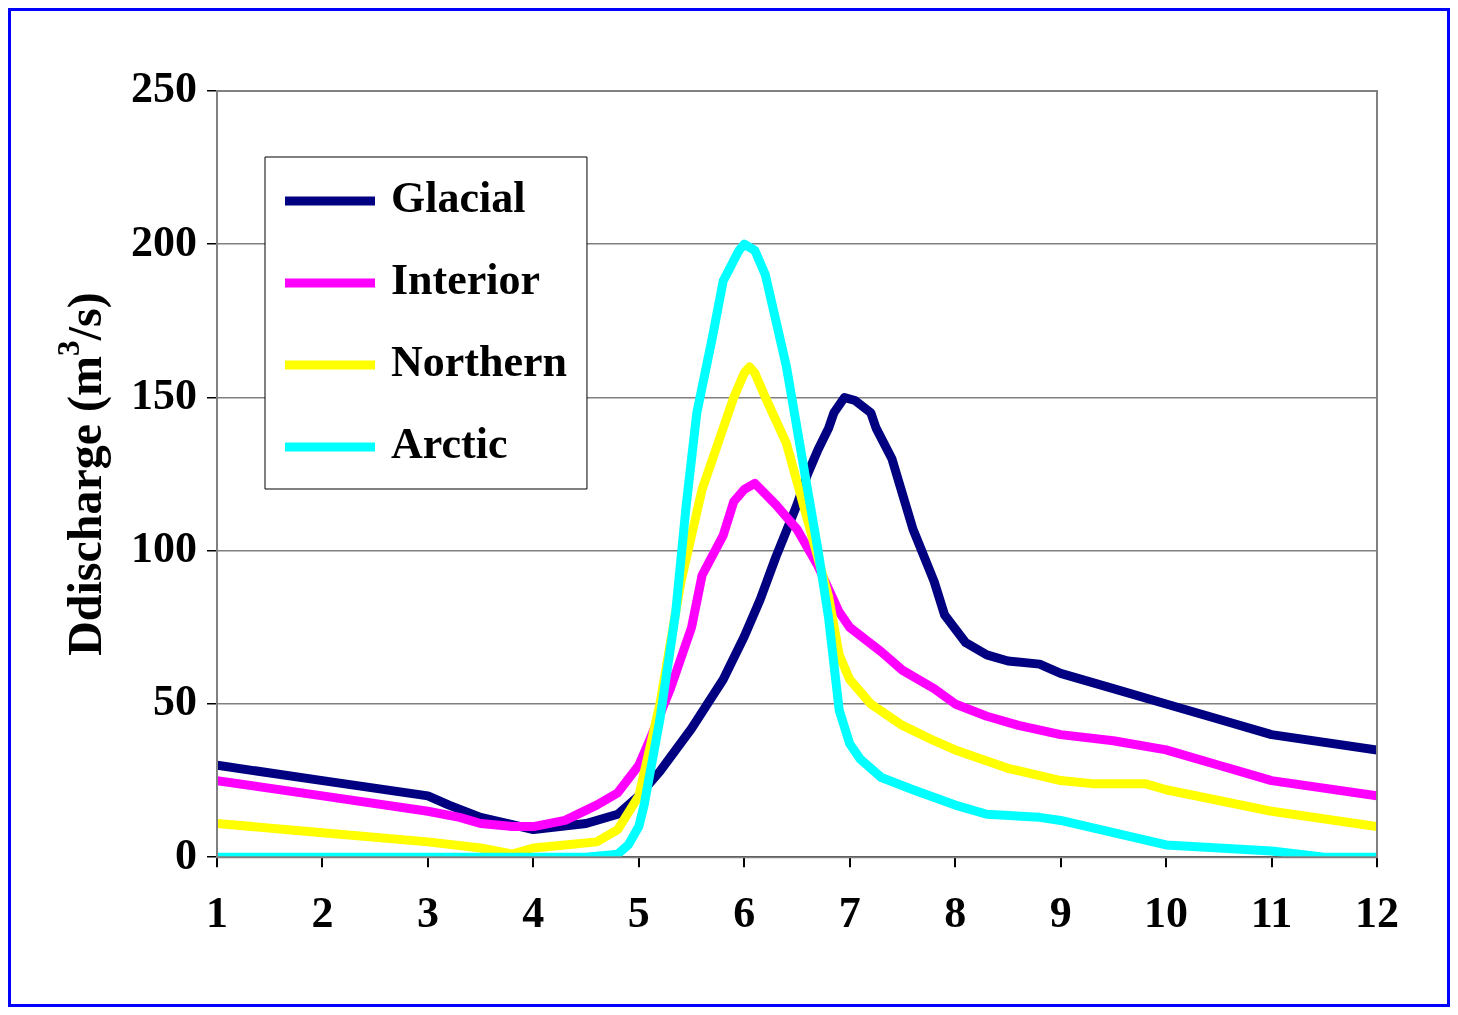  What do you see at coordinates (458, 198) in the screenshot?
I see `legend-label: Glacial` at bounding box center [458, 198].